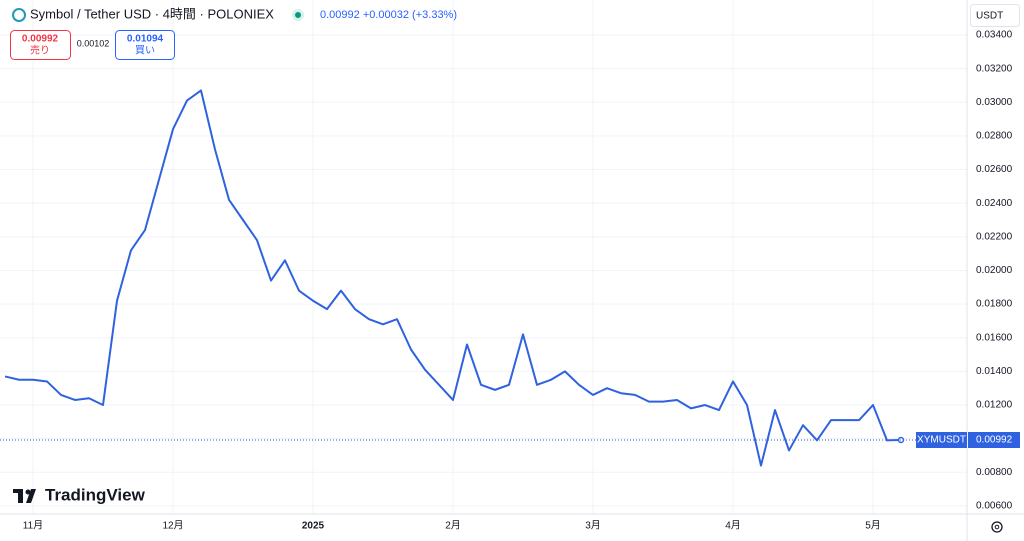 This screenshot has width=1024, height=541. Describe the element at coordinates (994, 35) in the screenshot. I see `y-tick-label: 0.03400` at that location.